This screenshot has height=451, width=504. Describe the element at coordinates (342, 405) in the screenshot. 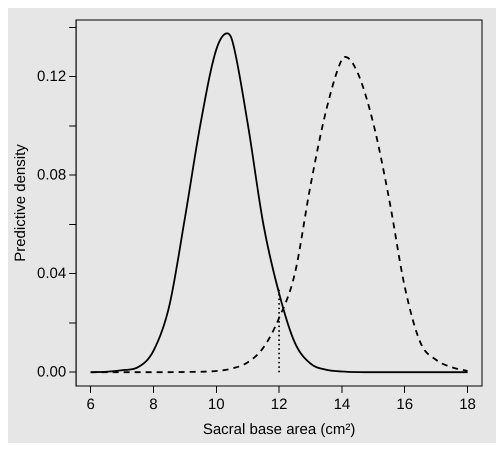

I see `x-tick-label: 14` at that location.